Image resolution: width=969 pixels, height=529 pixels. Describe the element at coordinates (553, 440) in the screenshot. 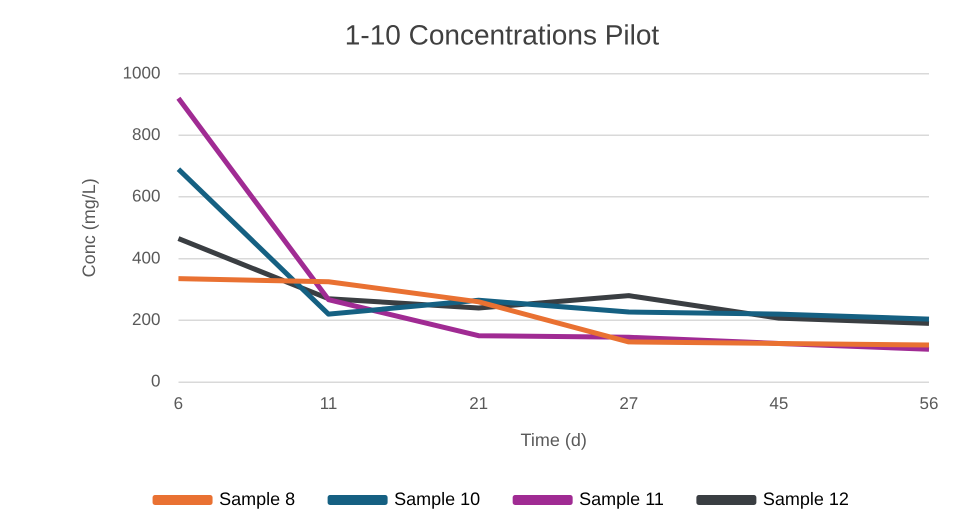

I see `x-axis-title: Time (d)` at that location.